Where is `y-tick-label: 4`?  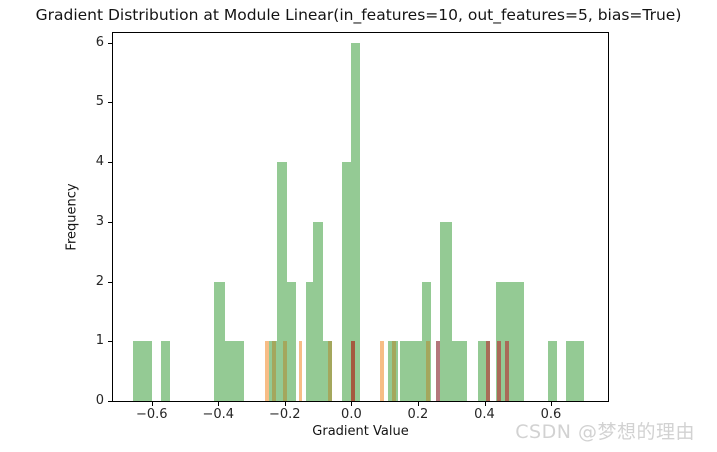
y-tick-label: 4 is located at coordinates (99, 162).